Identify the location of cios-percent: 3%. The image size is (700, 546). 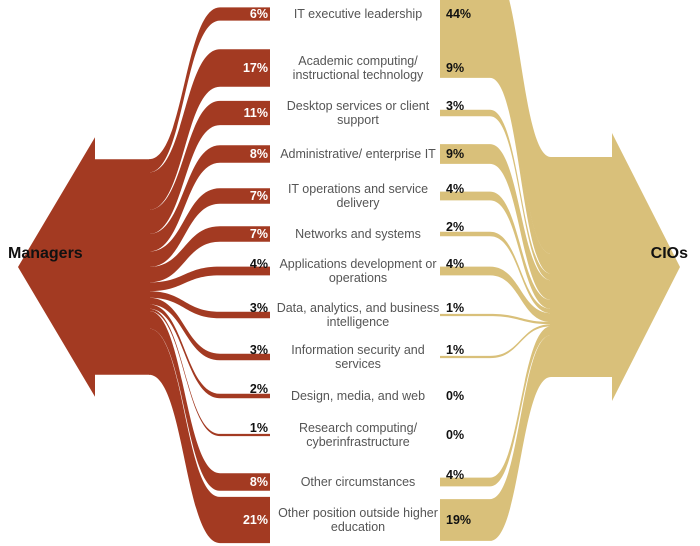
(455, 106).